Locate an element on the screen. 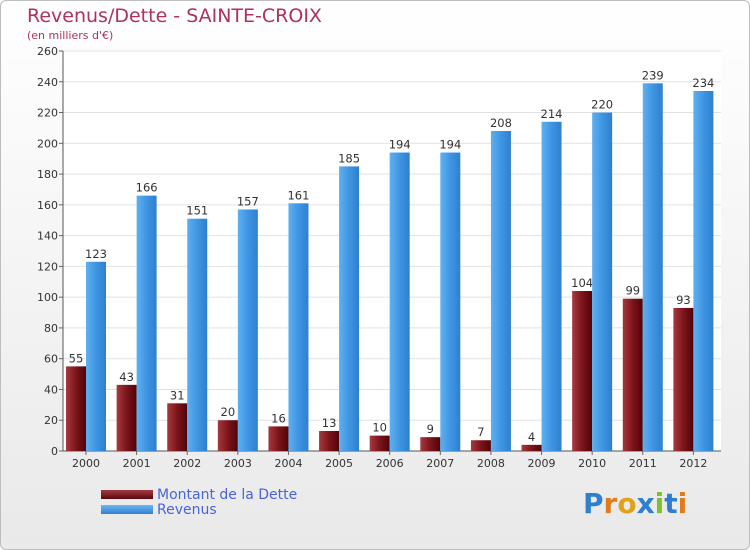 Image resolution: width=750 pixels, height=550 pixels. logo-letter: x is located at coordinates (645, 503).